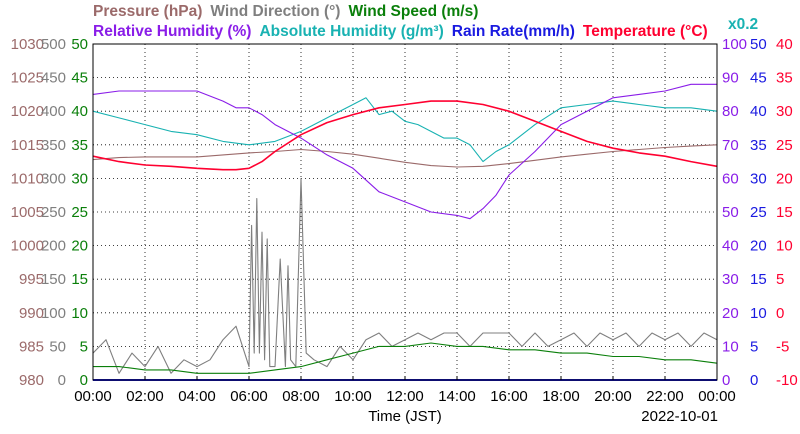  What do you see at coordinates (197, 396) in the screenshot?
I see `x-tick-label: 04:00` at bounding box center [197, 396].